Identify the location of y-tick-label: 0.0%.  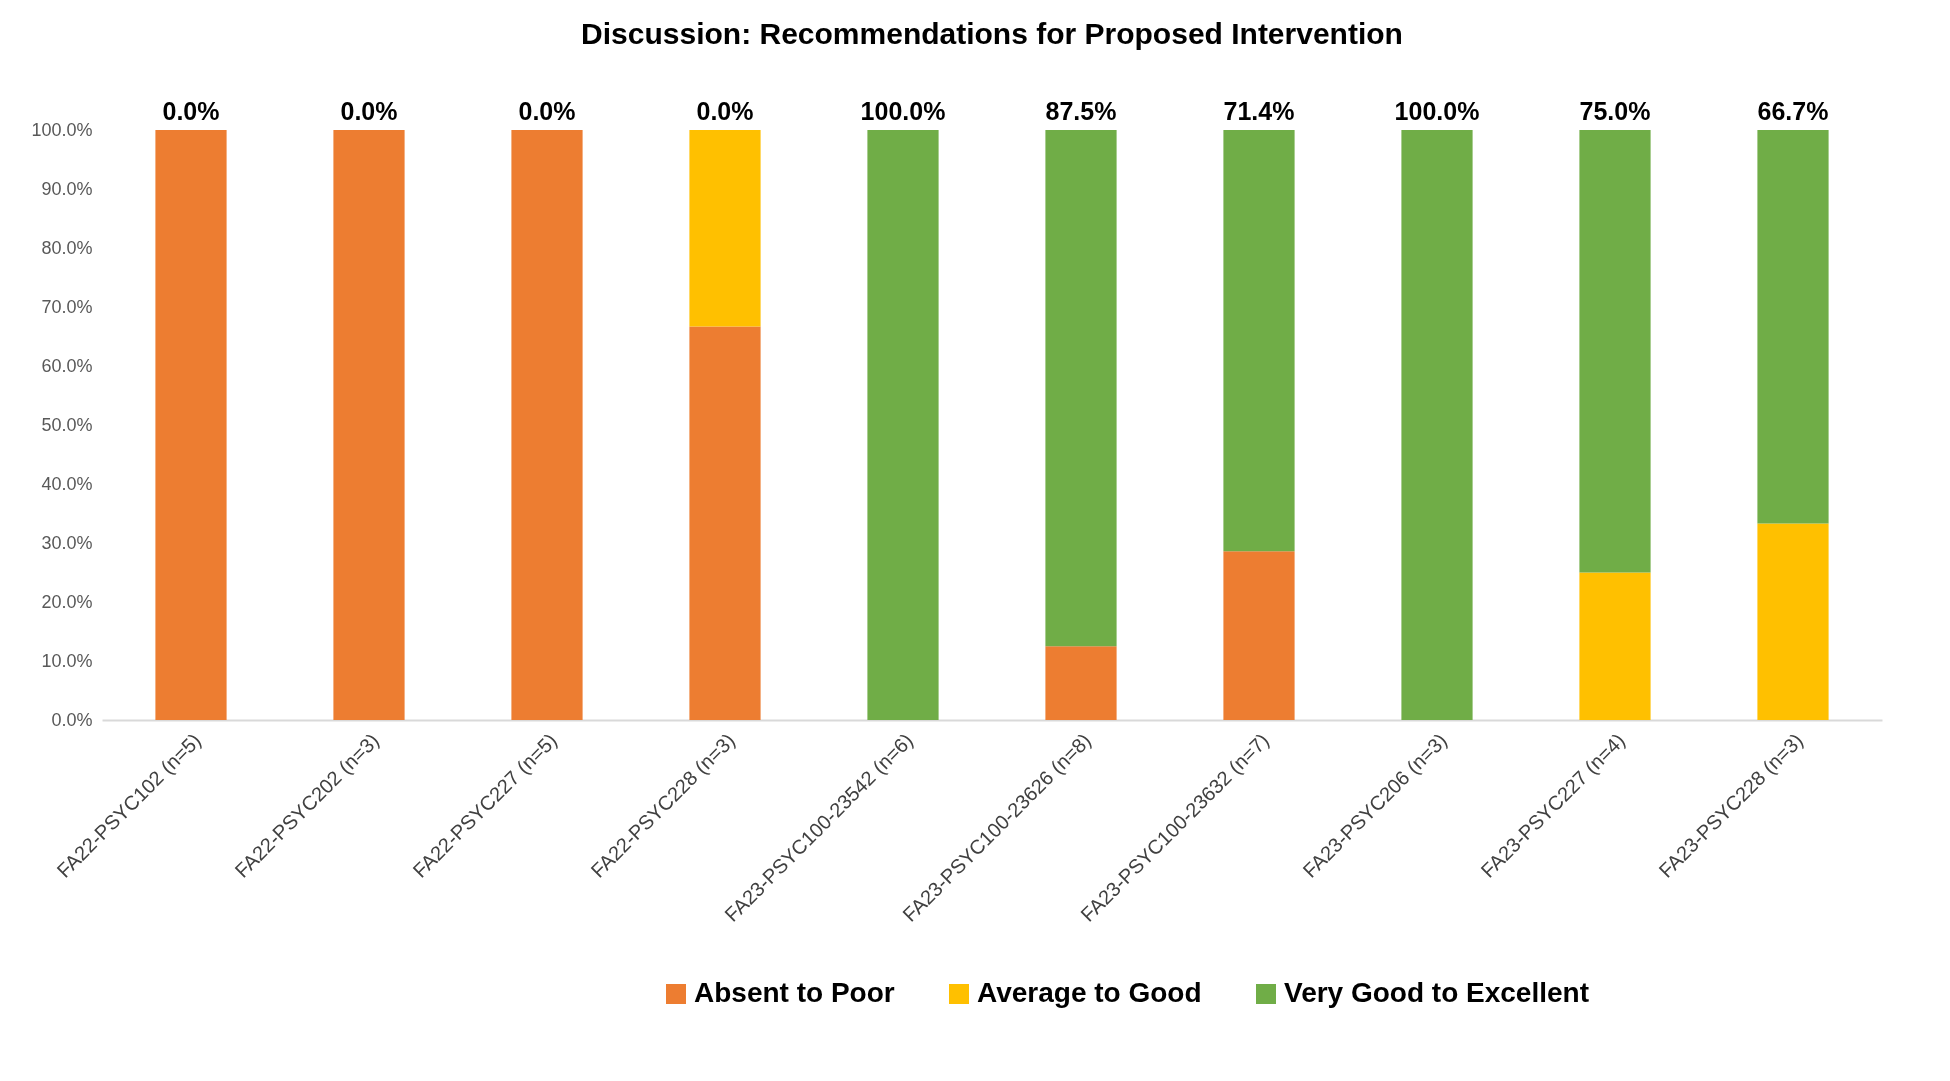
(72, 719).